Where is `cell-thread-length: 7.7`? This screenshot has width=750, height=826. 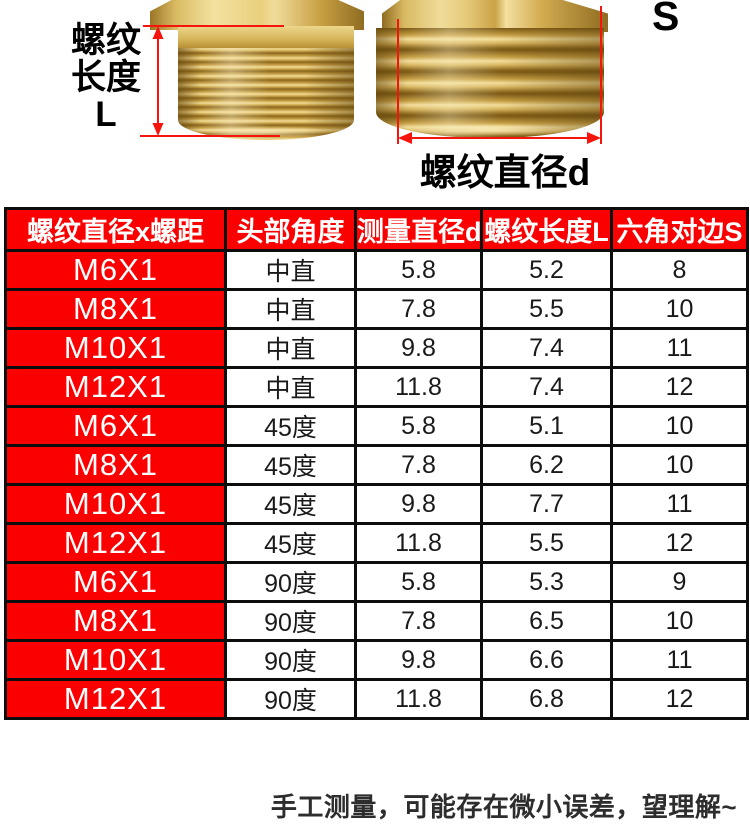 cell-thread-length: 7.7 is located at coordinates (546, 504).